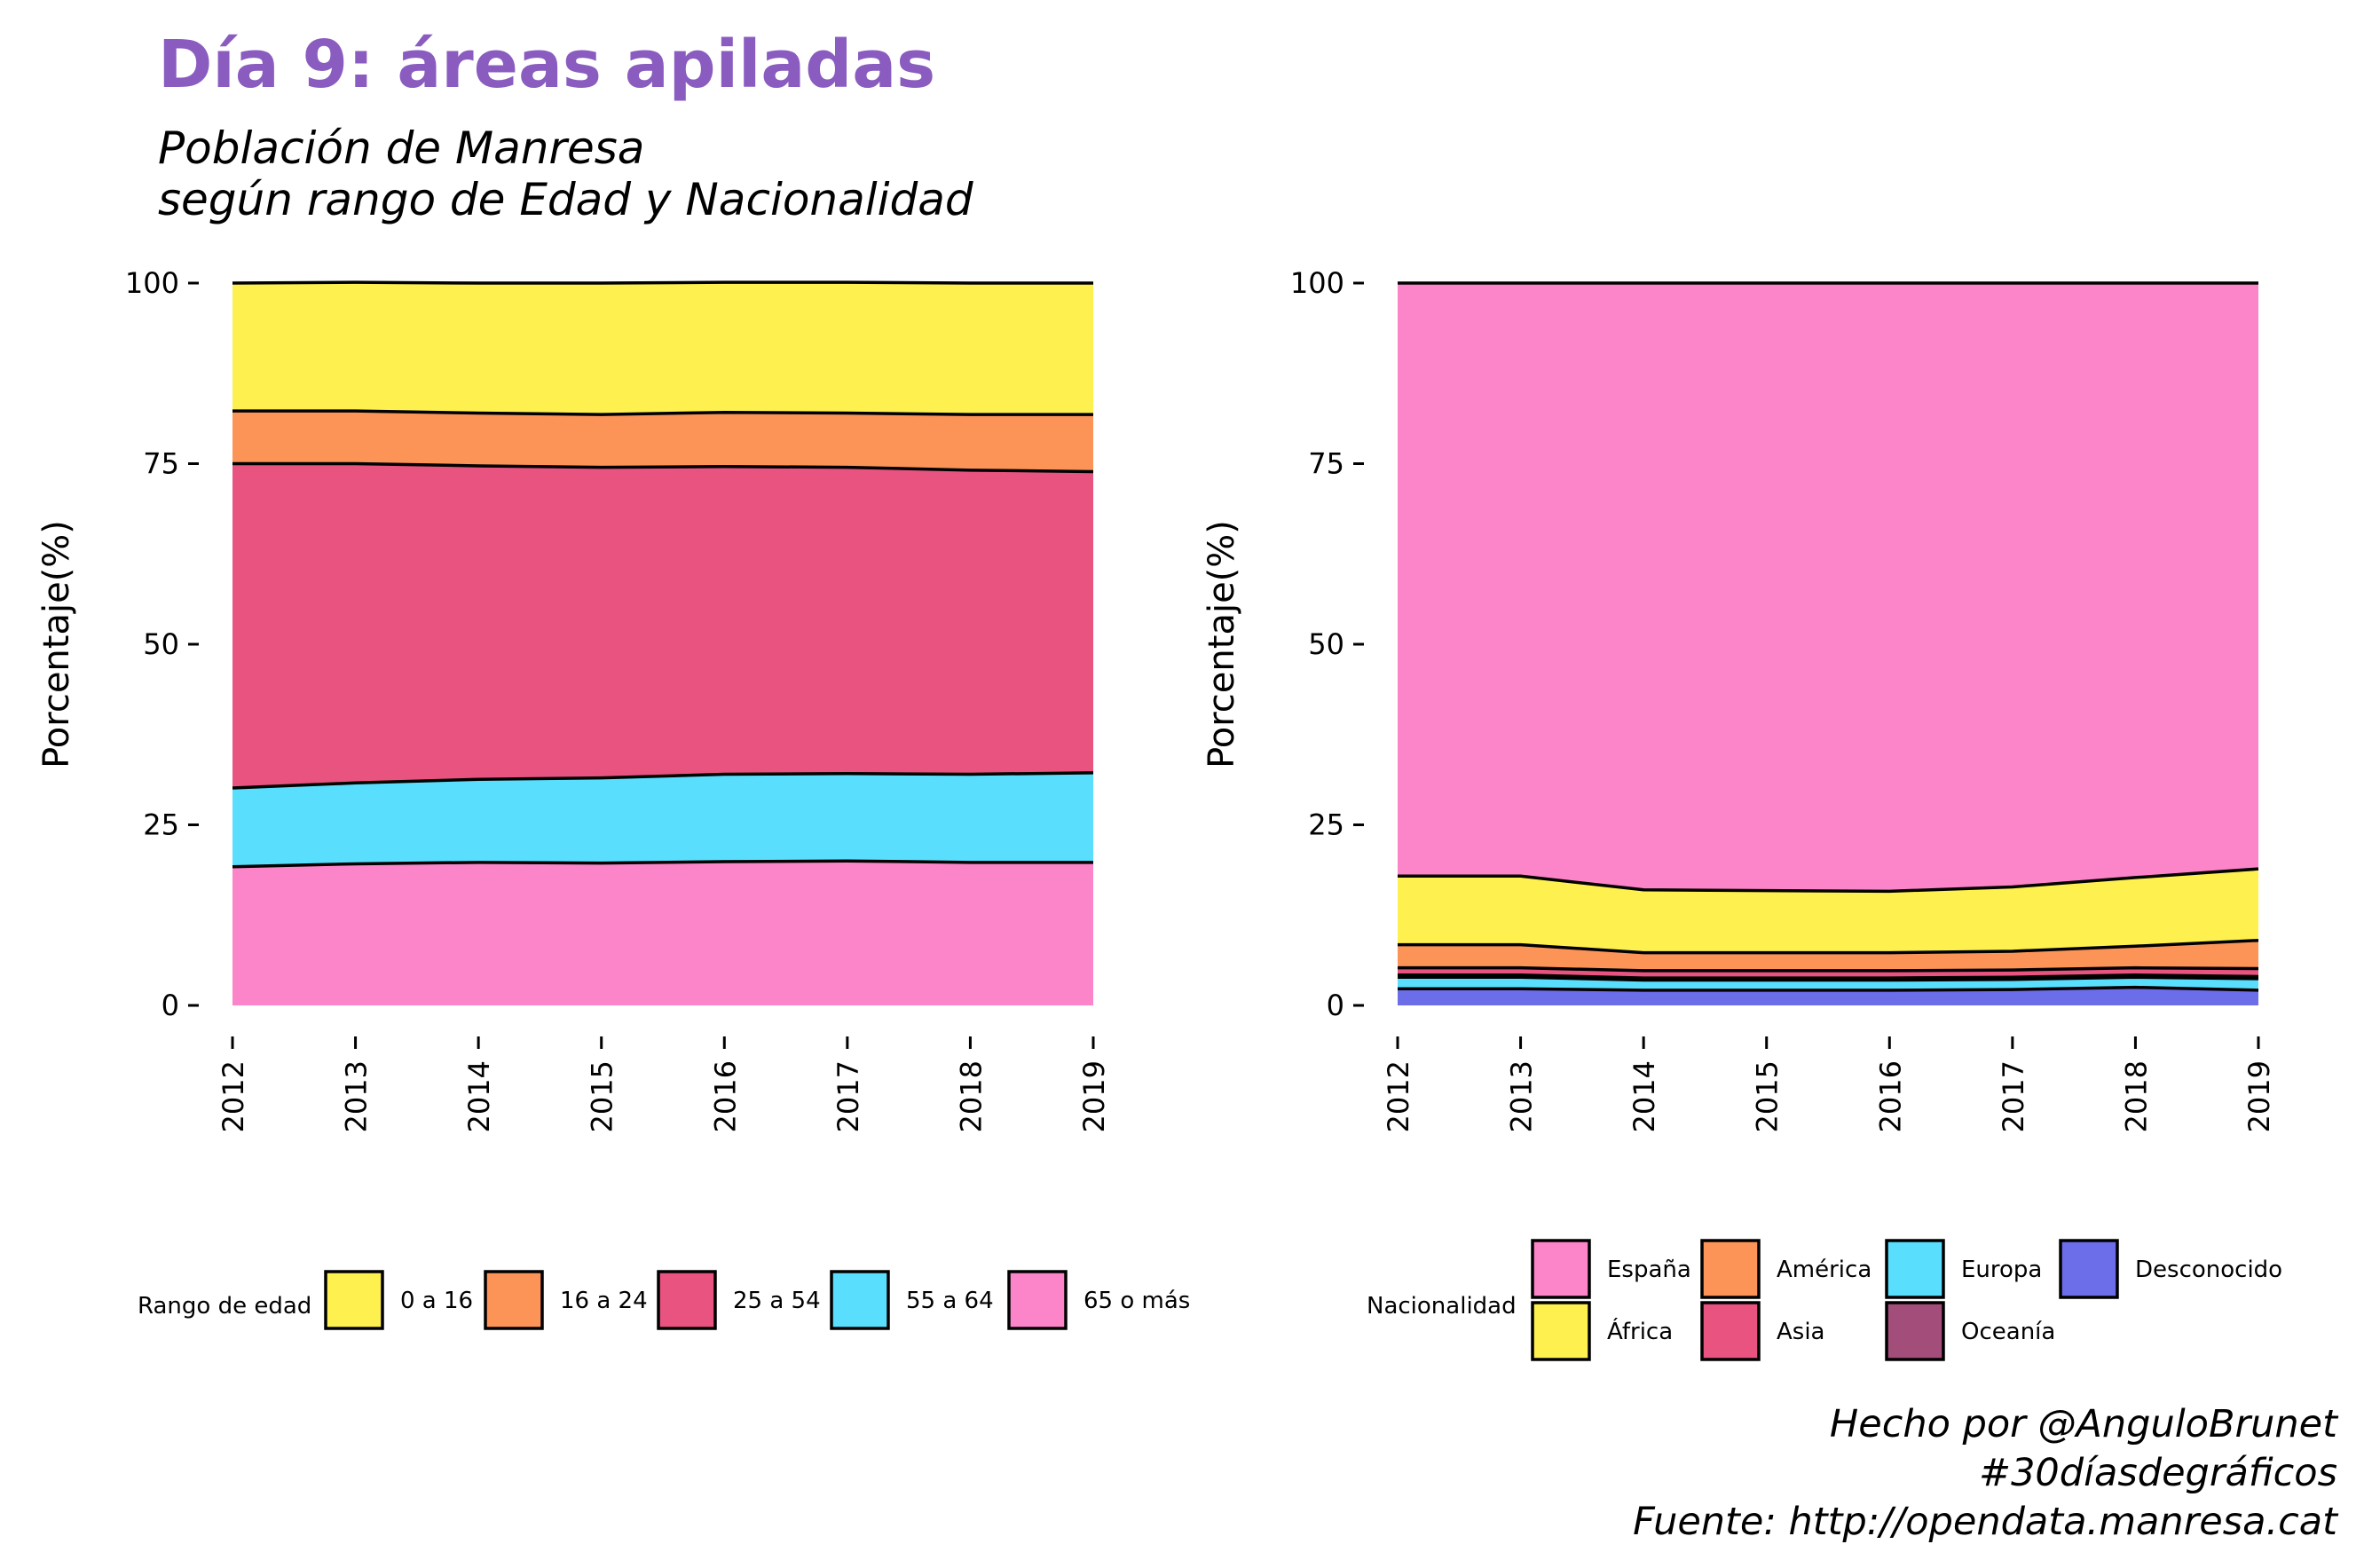 Image resolution: width=2364 pixels, height=1568 pixels. Describe the element at coordinates (1985, 1522) in the screenshot. I see `caption-source: Fuente: http://opendata.manresa.cat` at that location.